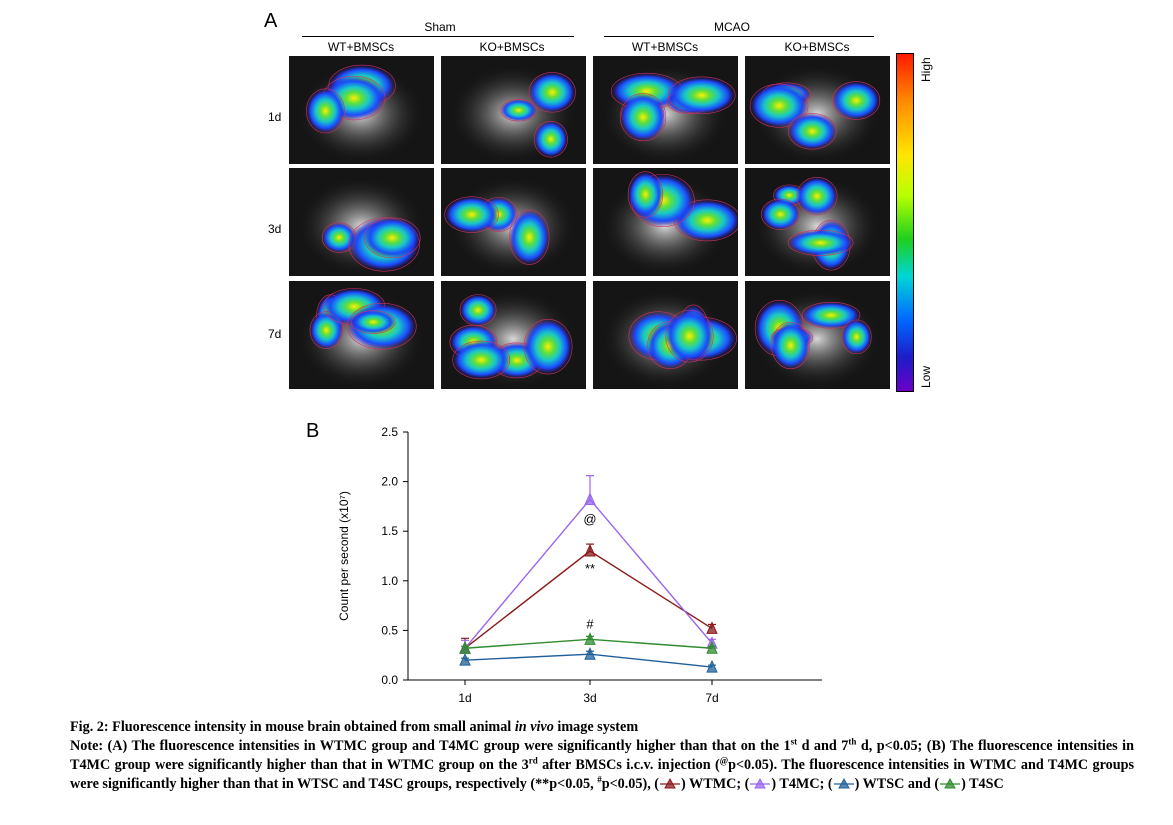 Image resolution: width=1173 pixels, height=825 pixels. Describe the element at coordinates (670, 783) in the screenshot. I see `legend-marker-wtmc` at that location.